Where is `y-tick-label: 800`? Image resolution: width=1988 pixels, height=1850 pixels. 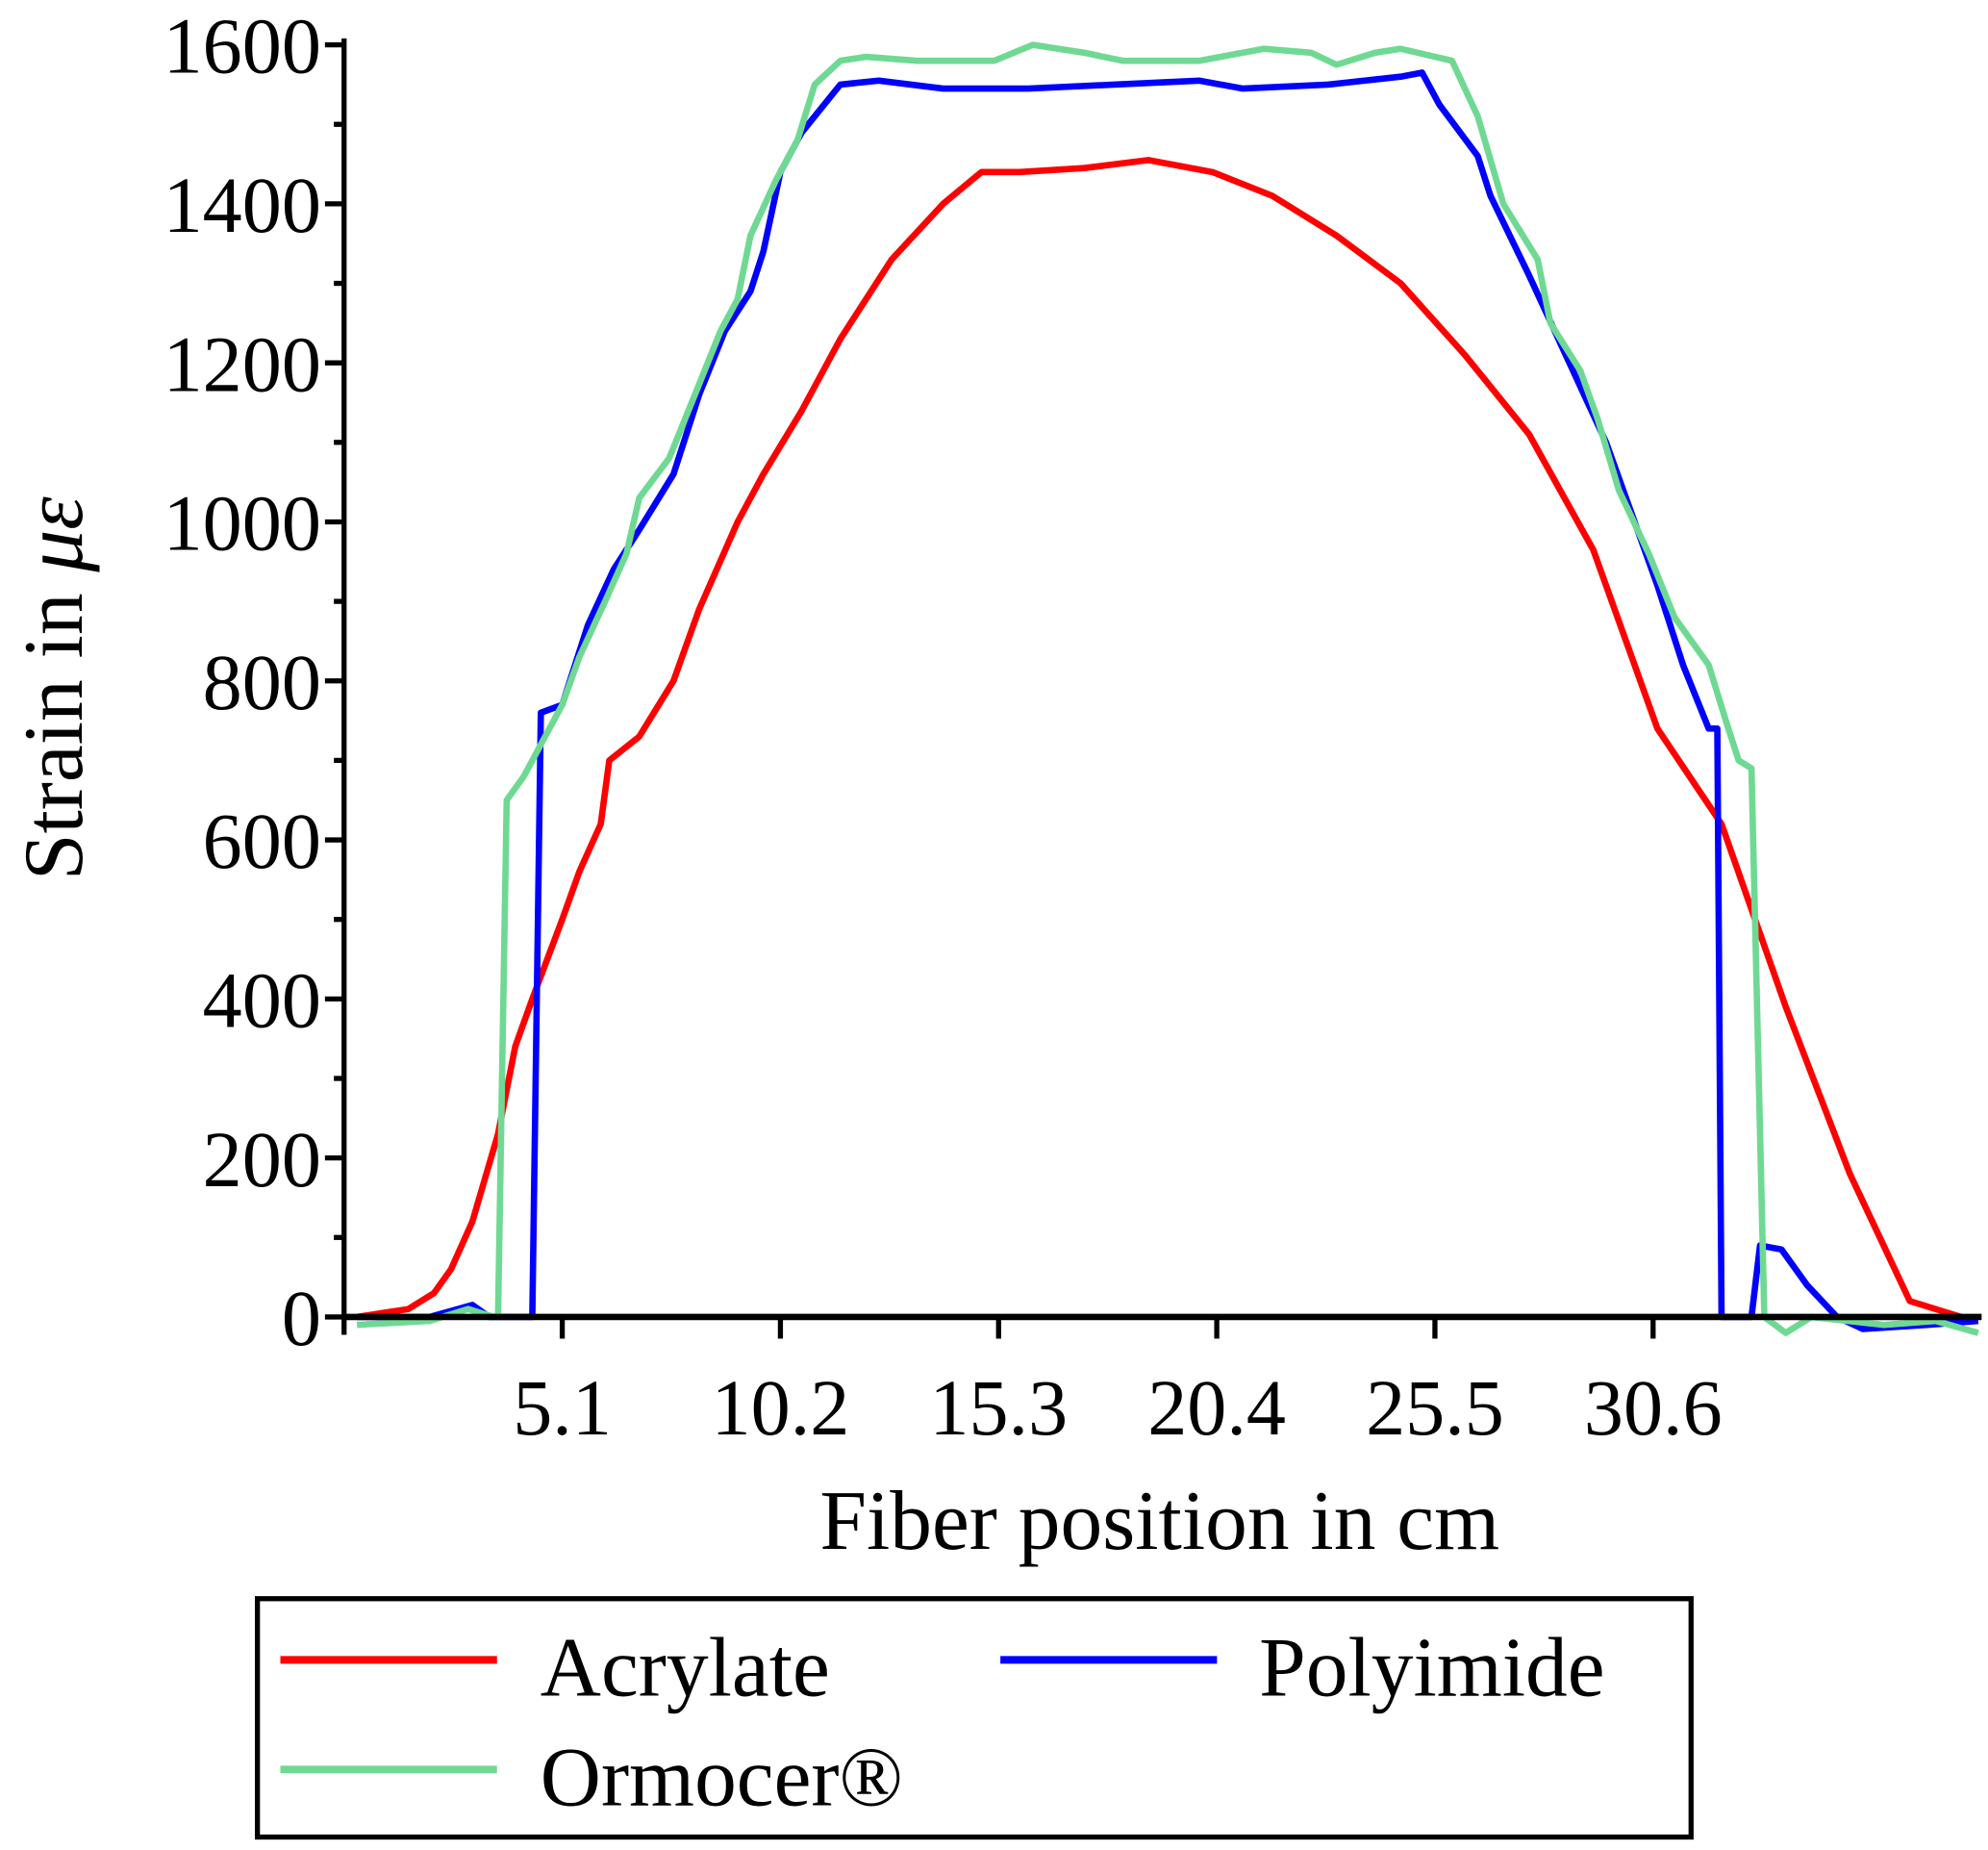 y-tick-label: 800 is located at coordinates (262, 682).